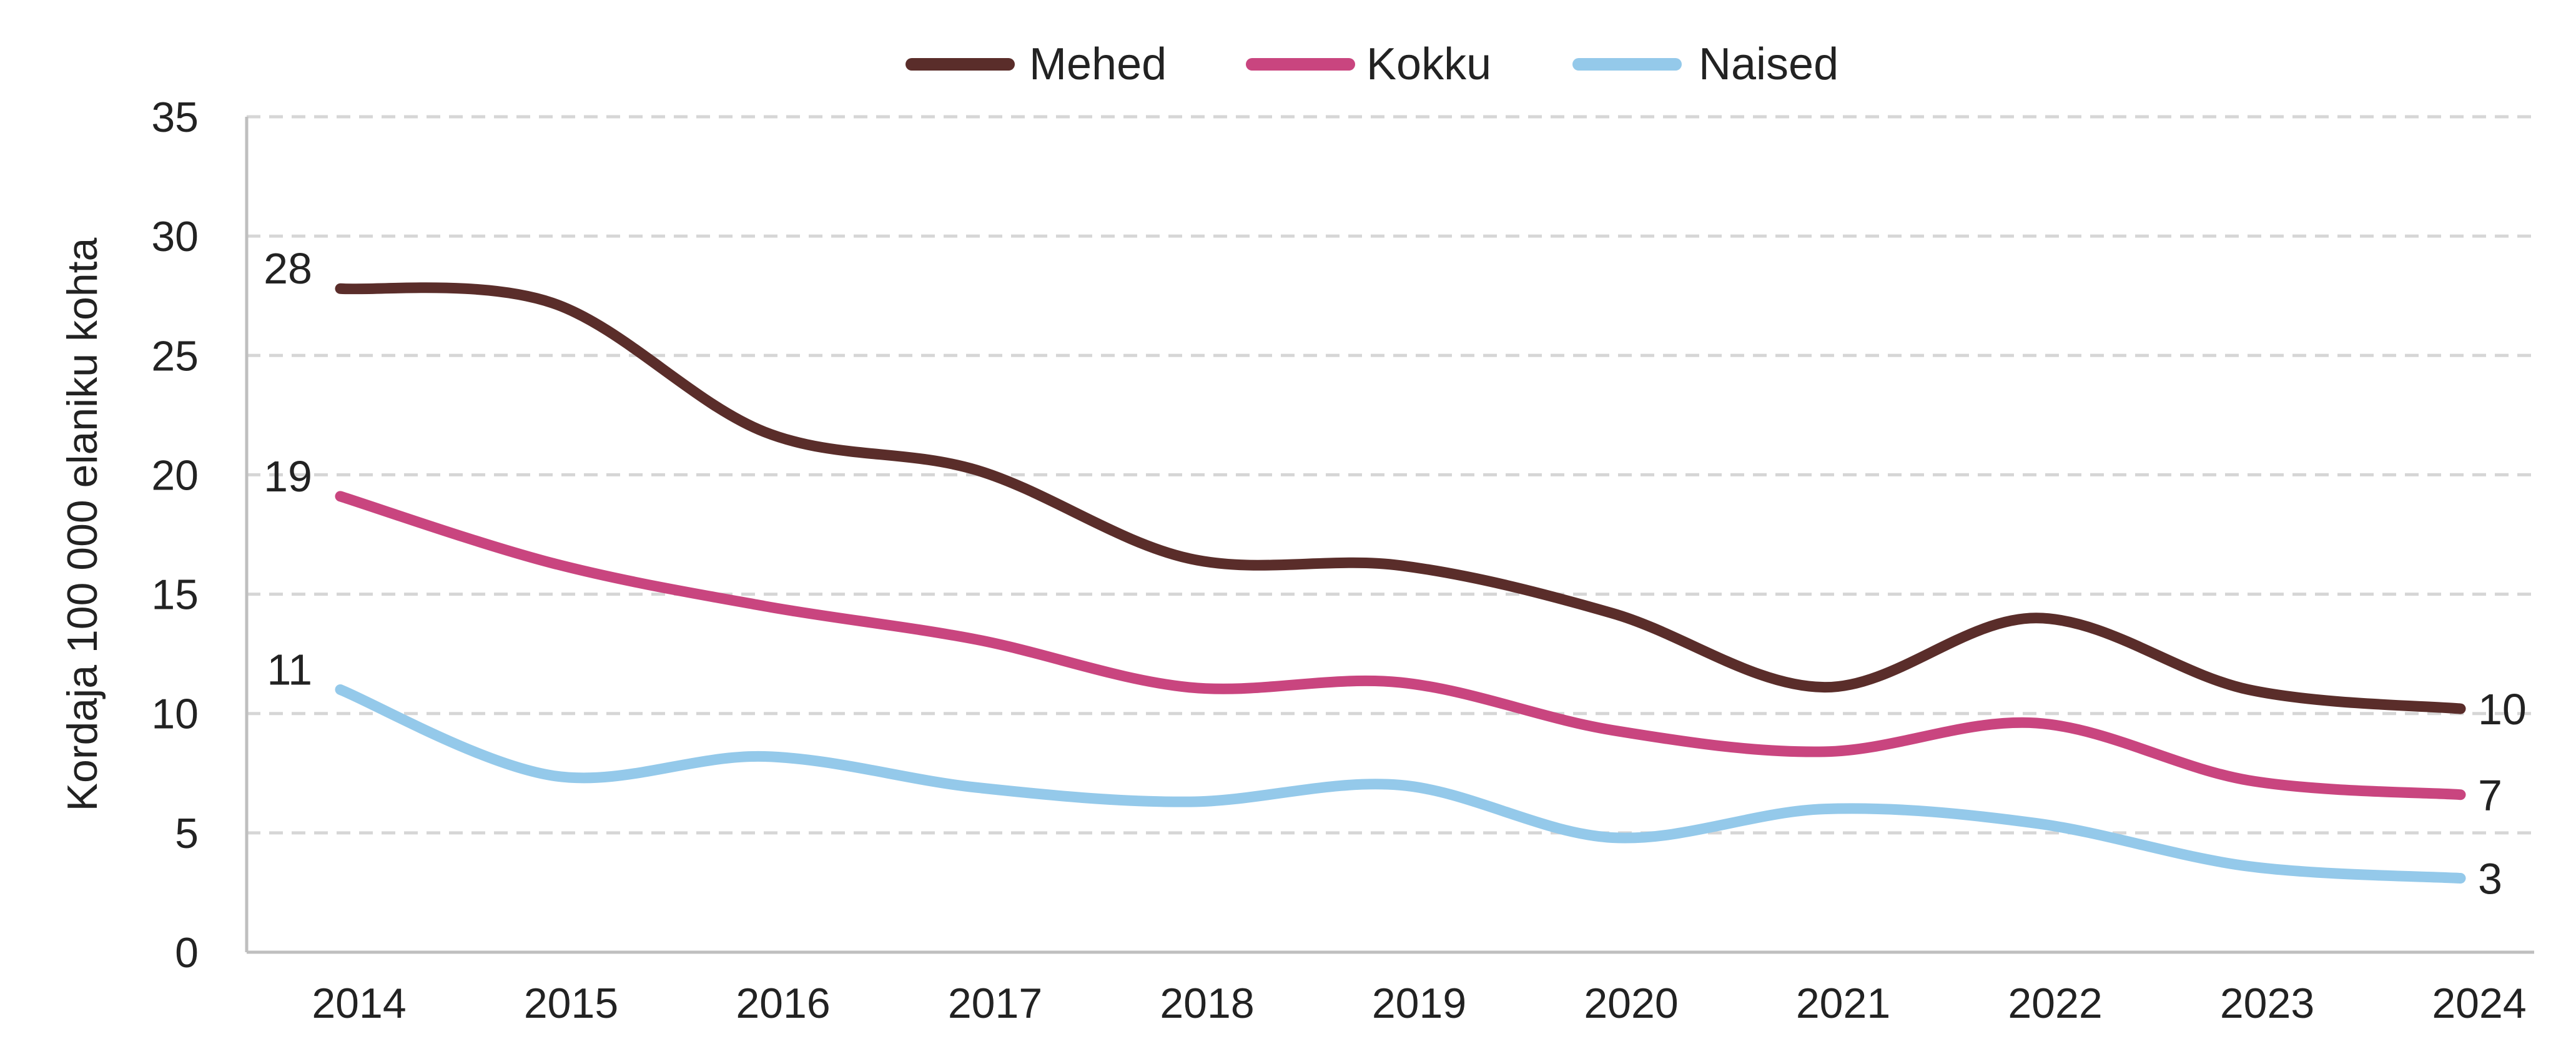 This screenshot has height=1044, width=2576. What do you see at coordinates (187, 833) in the screenshot?
I see `y-tick-label: 5` at bounding box center [187, 833].